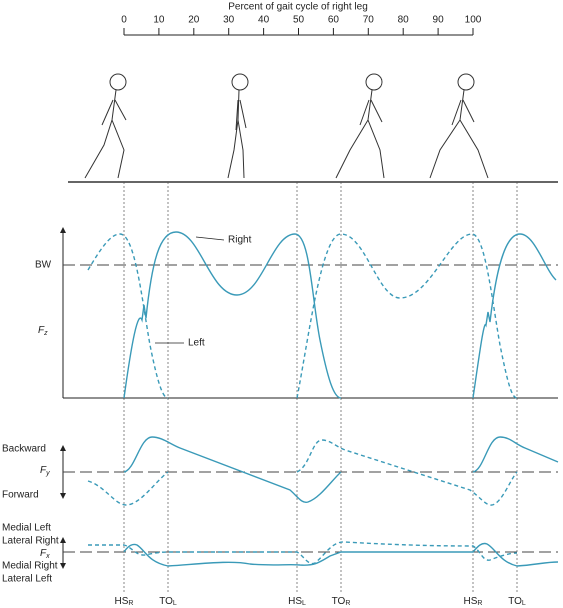 The height and width of the screenshot is (608, 563). I want to click on leader, so click(210, 238).